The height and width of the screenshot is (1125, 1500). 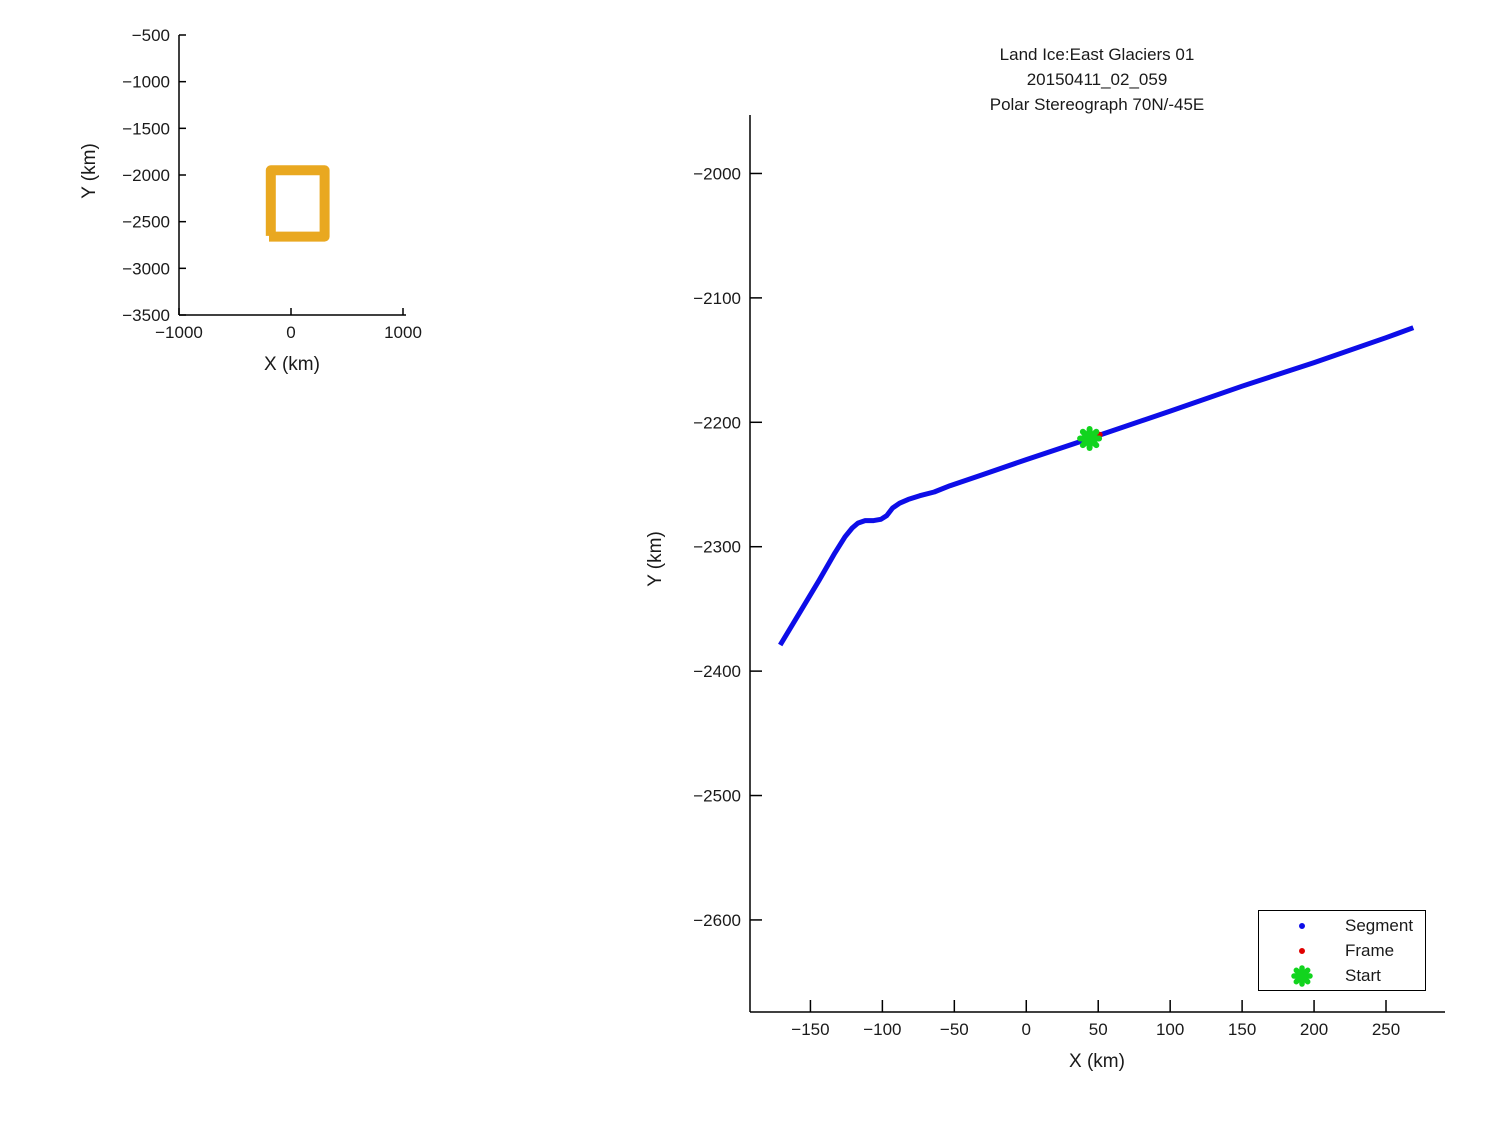 I want to click on legend-label-start: Start, so click(x=1363, y=975).